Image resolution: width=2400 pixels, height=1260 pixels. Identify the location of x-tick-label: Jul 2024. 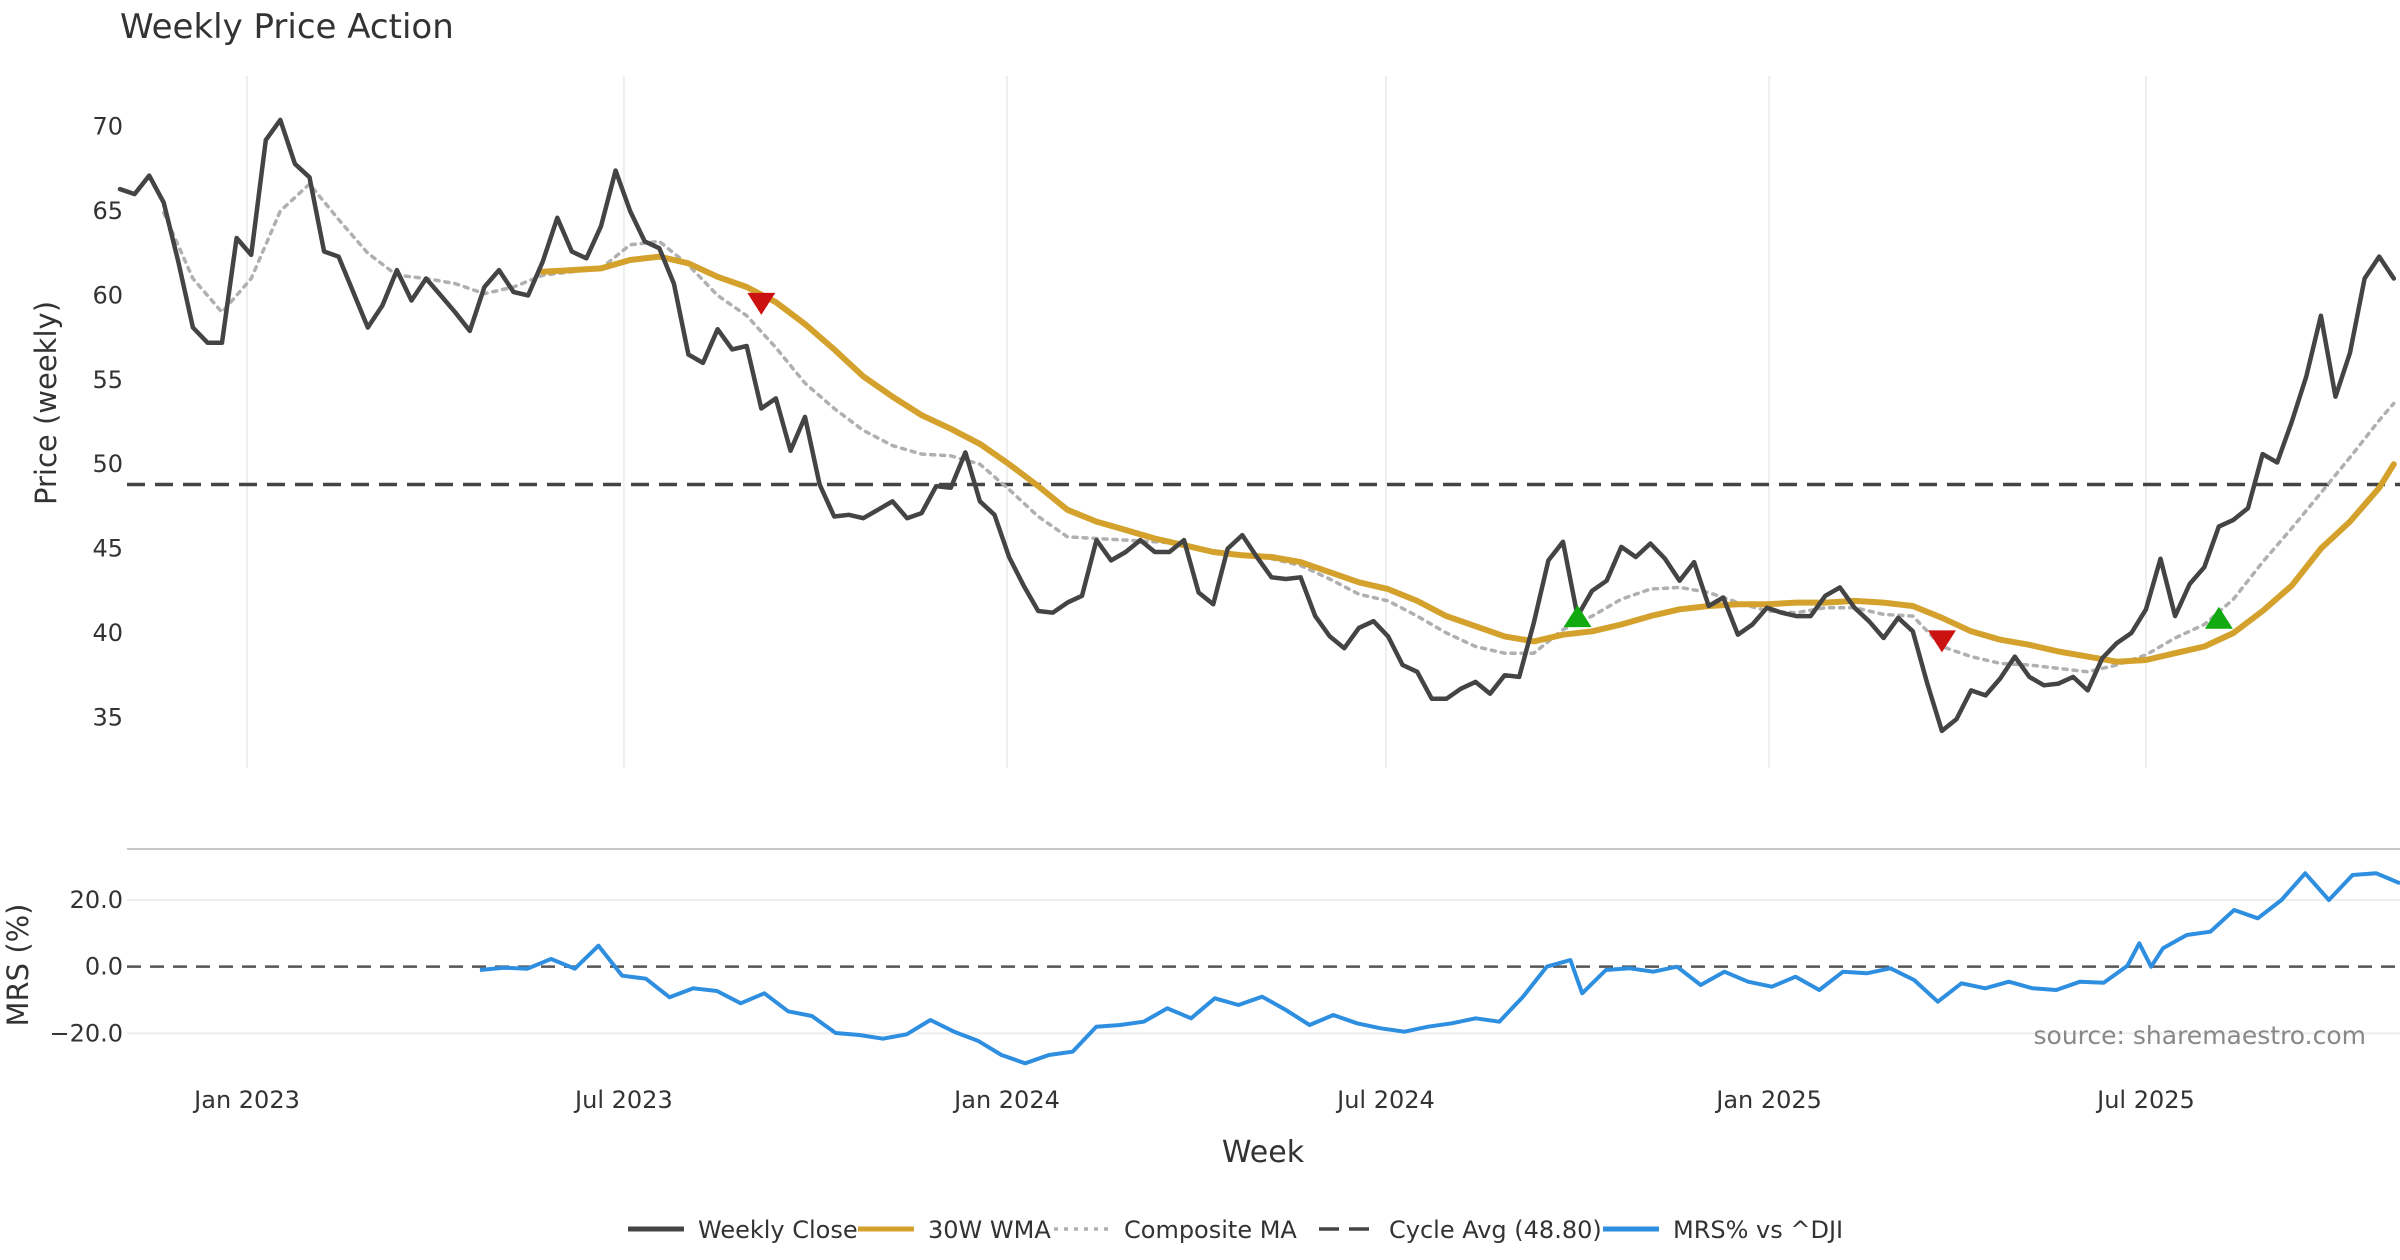
(1385, 1100).